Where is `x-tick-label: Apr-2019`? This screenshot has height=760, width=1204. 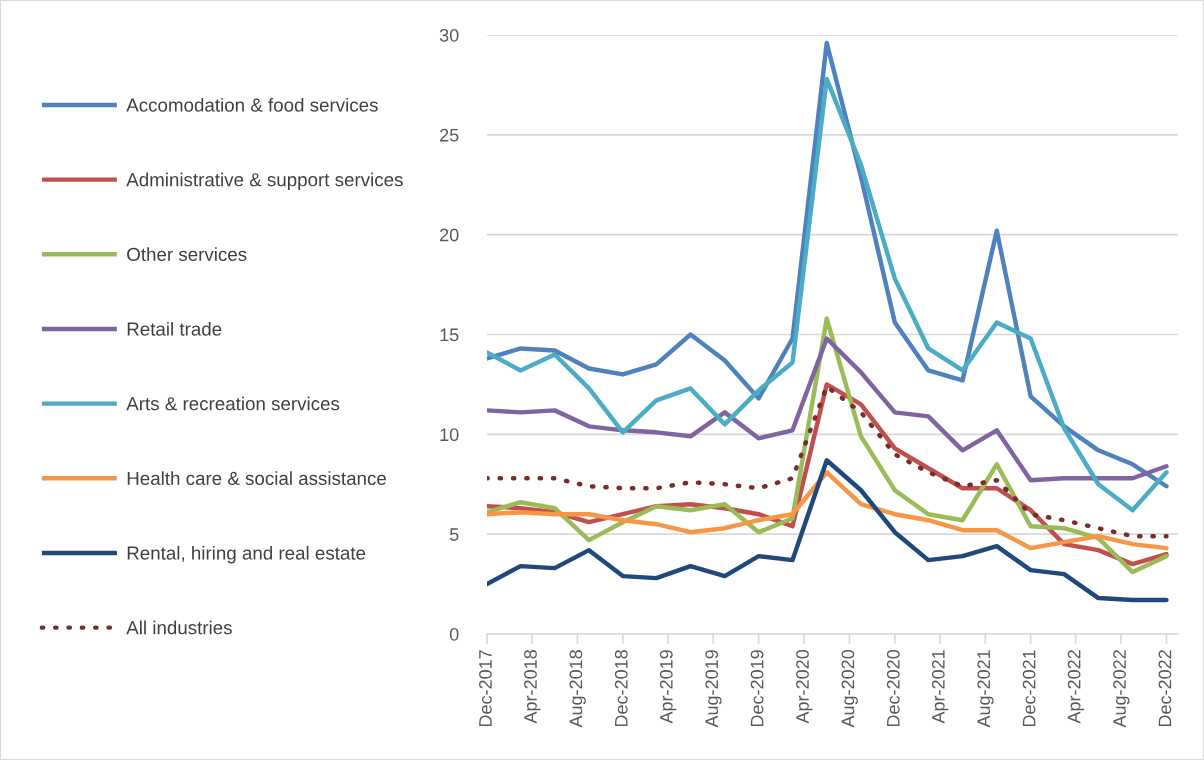 x-tick-label: Apr-2019 is located at coordinates (668, 687).